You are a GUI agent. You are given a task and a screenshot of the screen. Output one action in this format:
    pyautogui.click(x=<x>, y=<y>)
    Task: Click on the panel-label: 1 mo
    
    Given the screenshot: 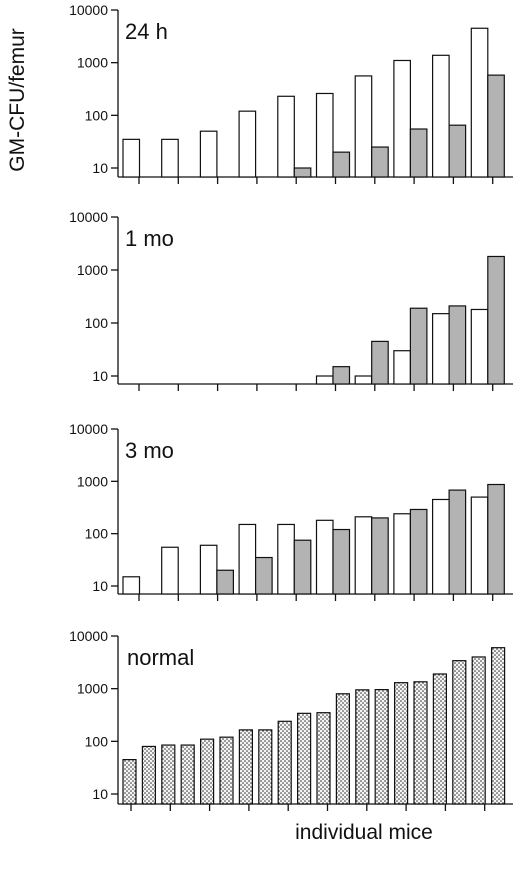 What is the action you would take?
    pyautogui.click(x=149, y=238)
    